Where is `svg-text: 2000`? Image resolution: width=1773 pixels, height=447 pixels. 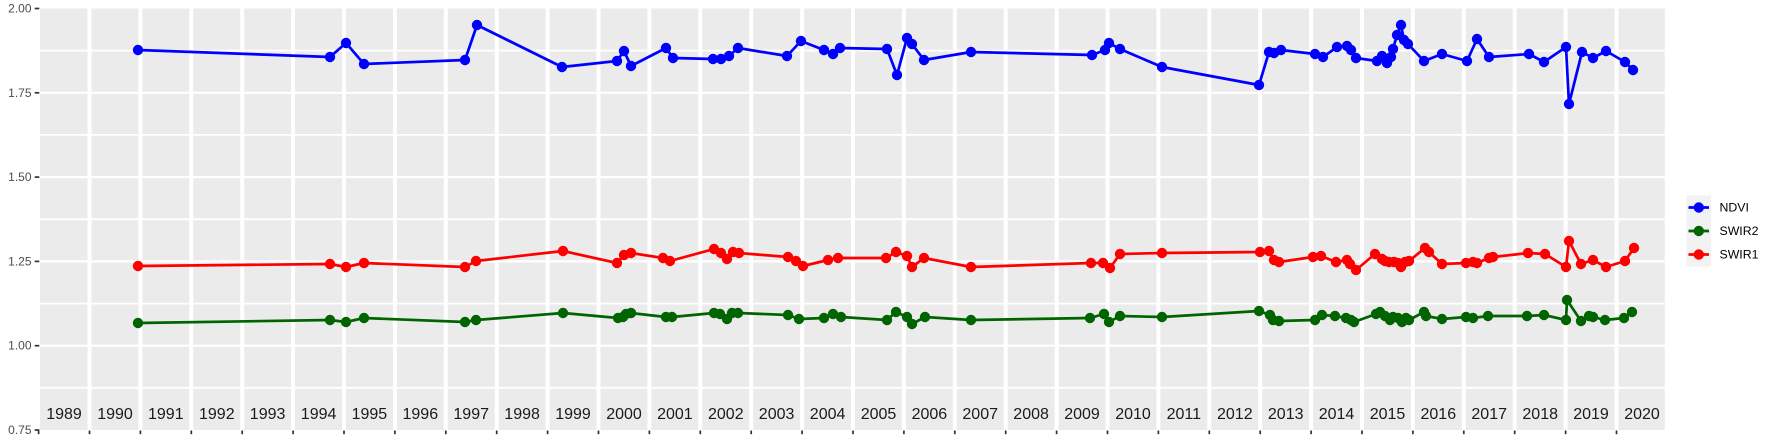
svg-text: 2000 is located at coordinates (624, 414).